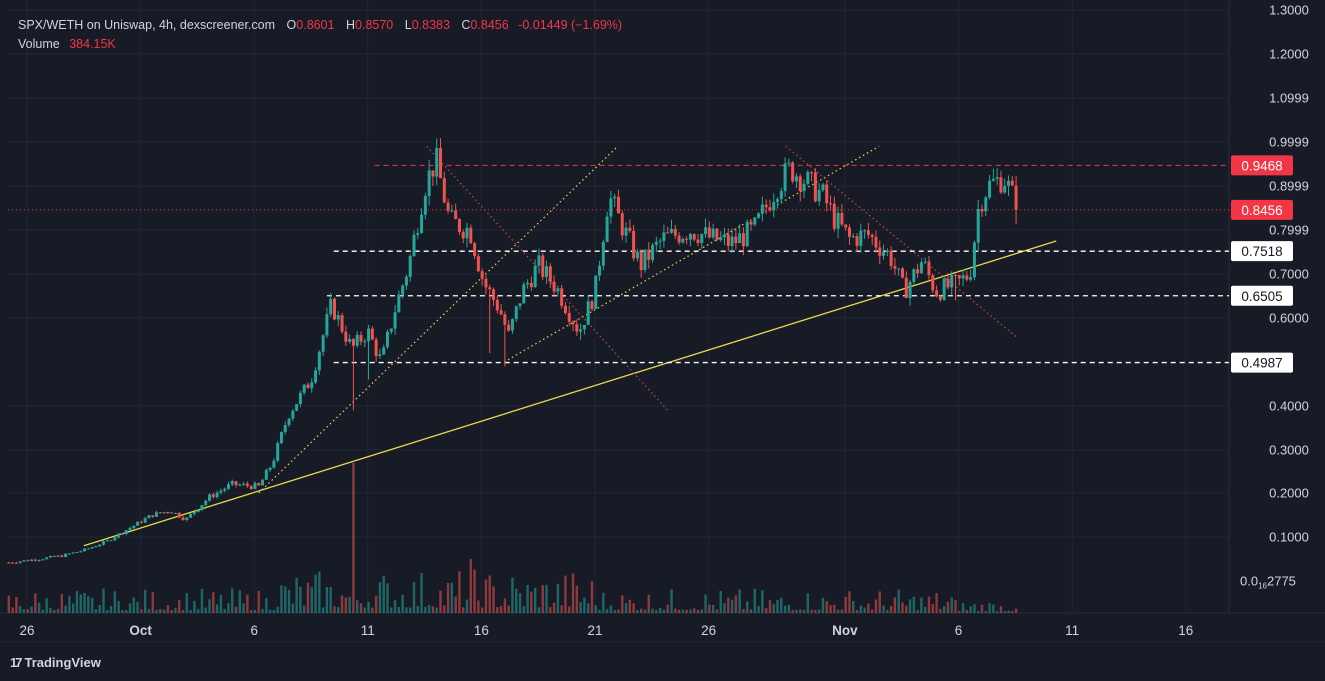 This screenshot has height=681, width=1325. What do you see at coordinates (1262, 209) in the screenshot?
I see `price-marker: 0.8456` at bounding box center [1262, 209].